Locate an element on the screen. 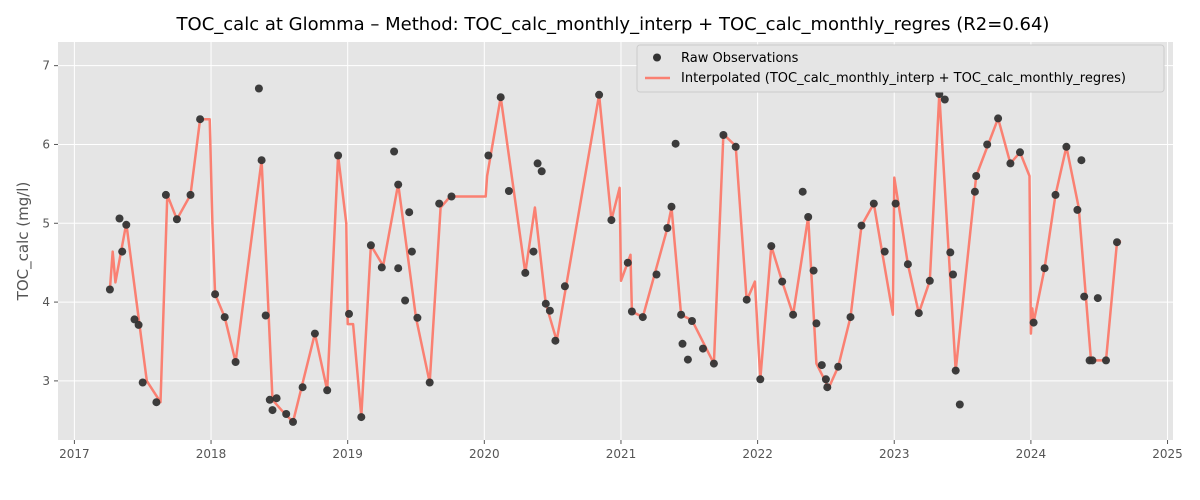  x-tick-label: 2019 is located at coordinates (347, 454).